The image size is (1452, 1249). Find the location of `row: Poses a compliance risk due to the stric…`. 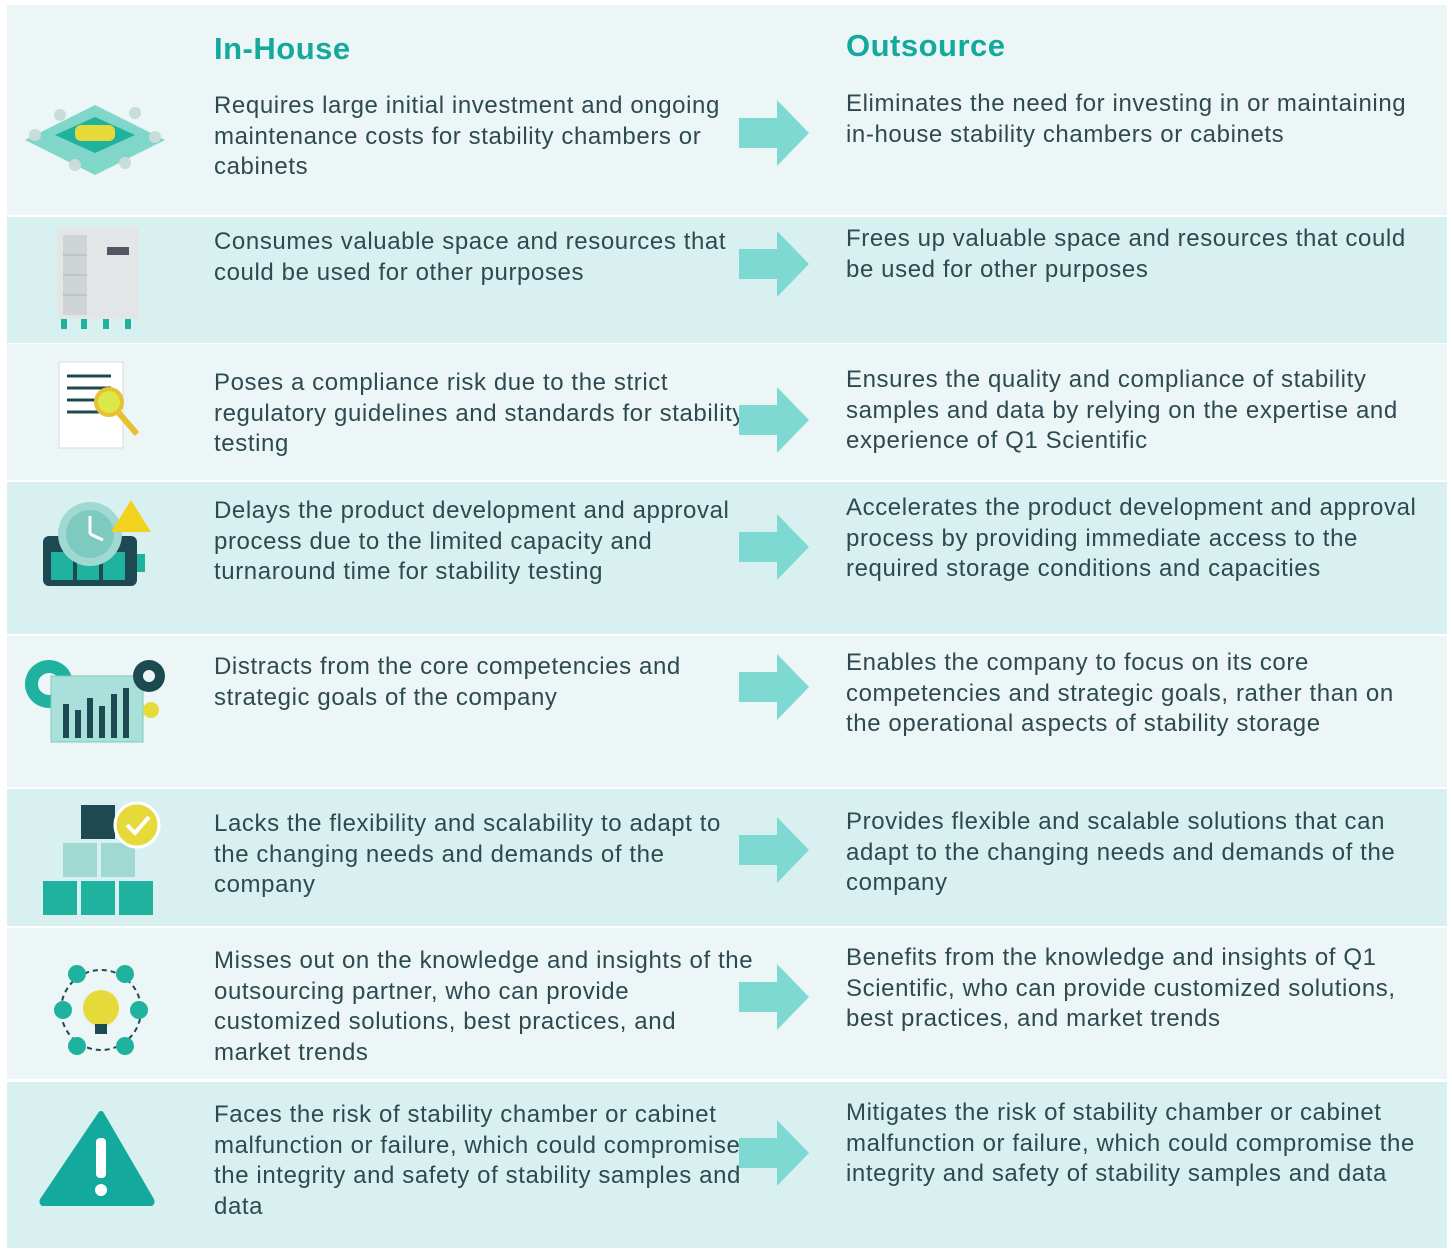

row: Poses a compliance risk due to the stric… is located at coordinates (727, 412).